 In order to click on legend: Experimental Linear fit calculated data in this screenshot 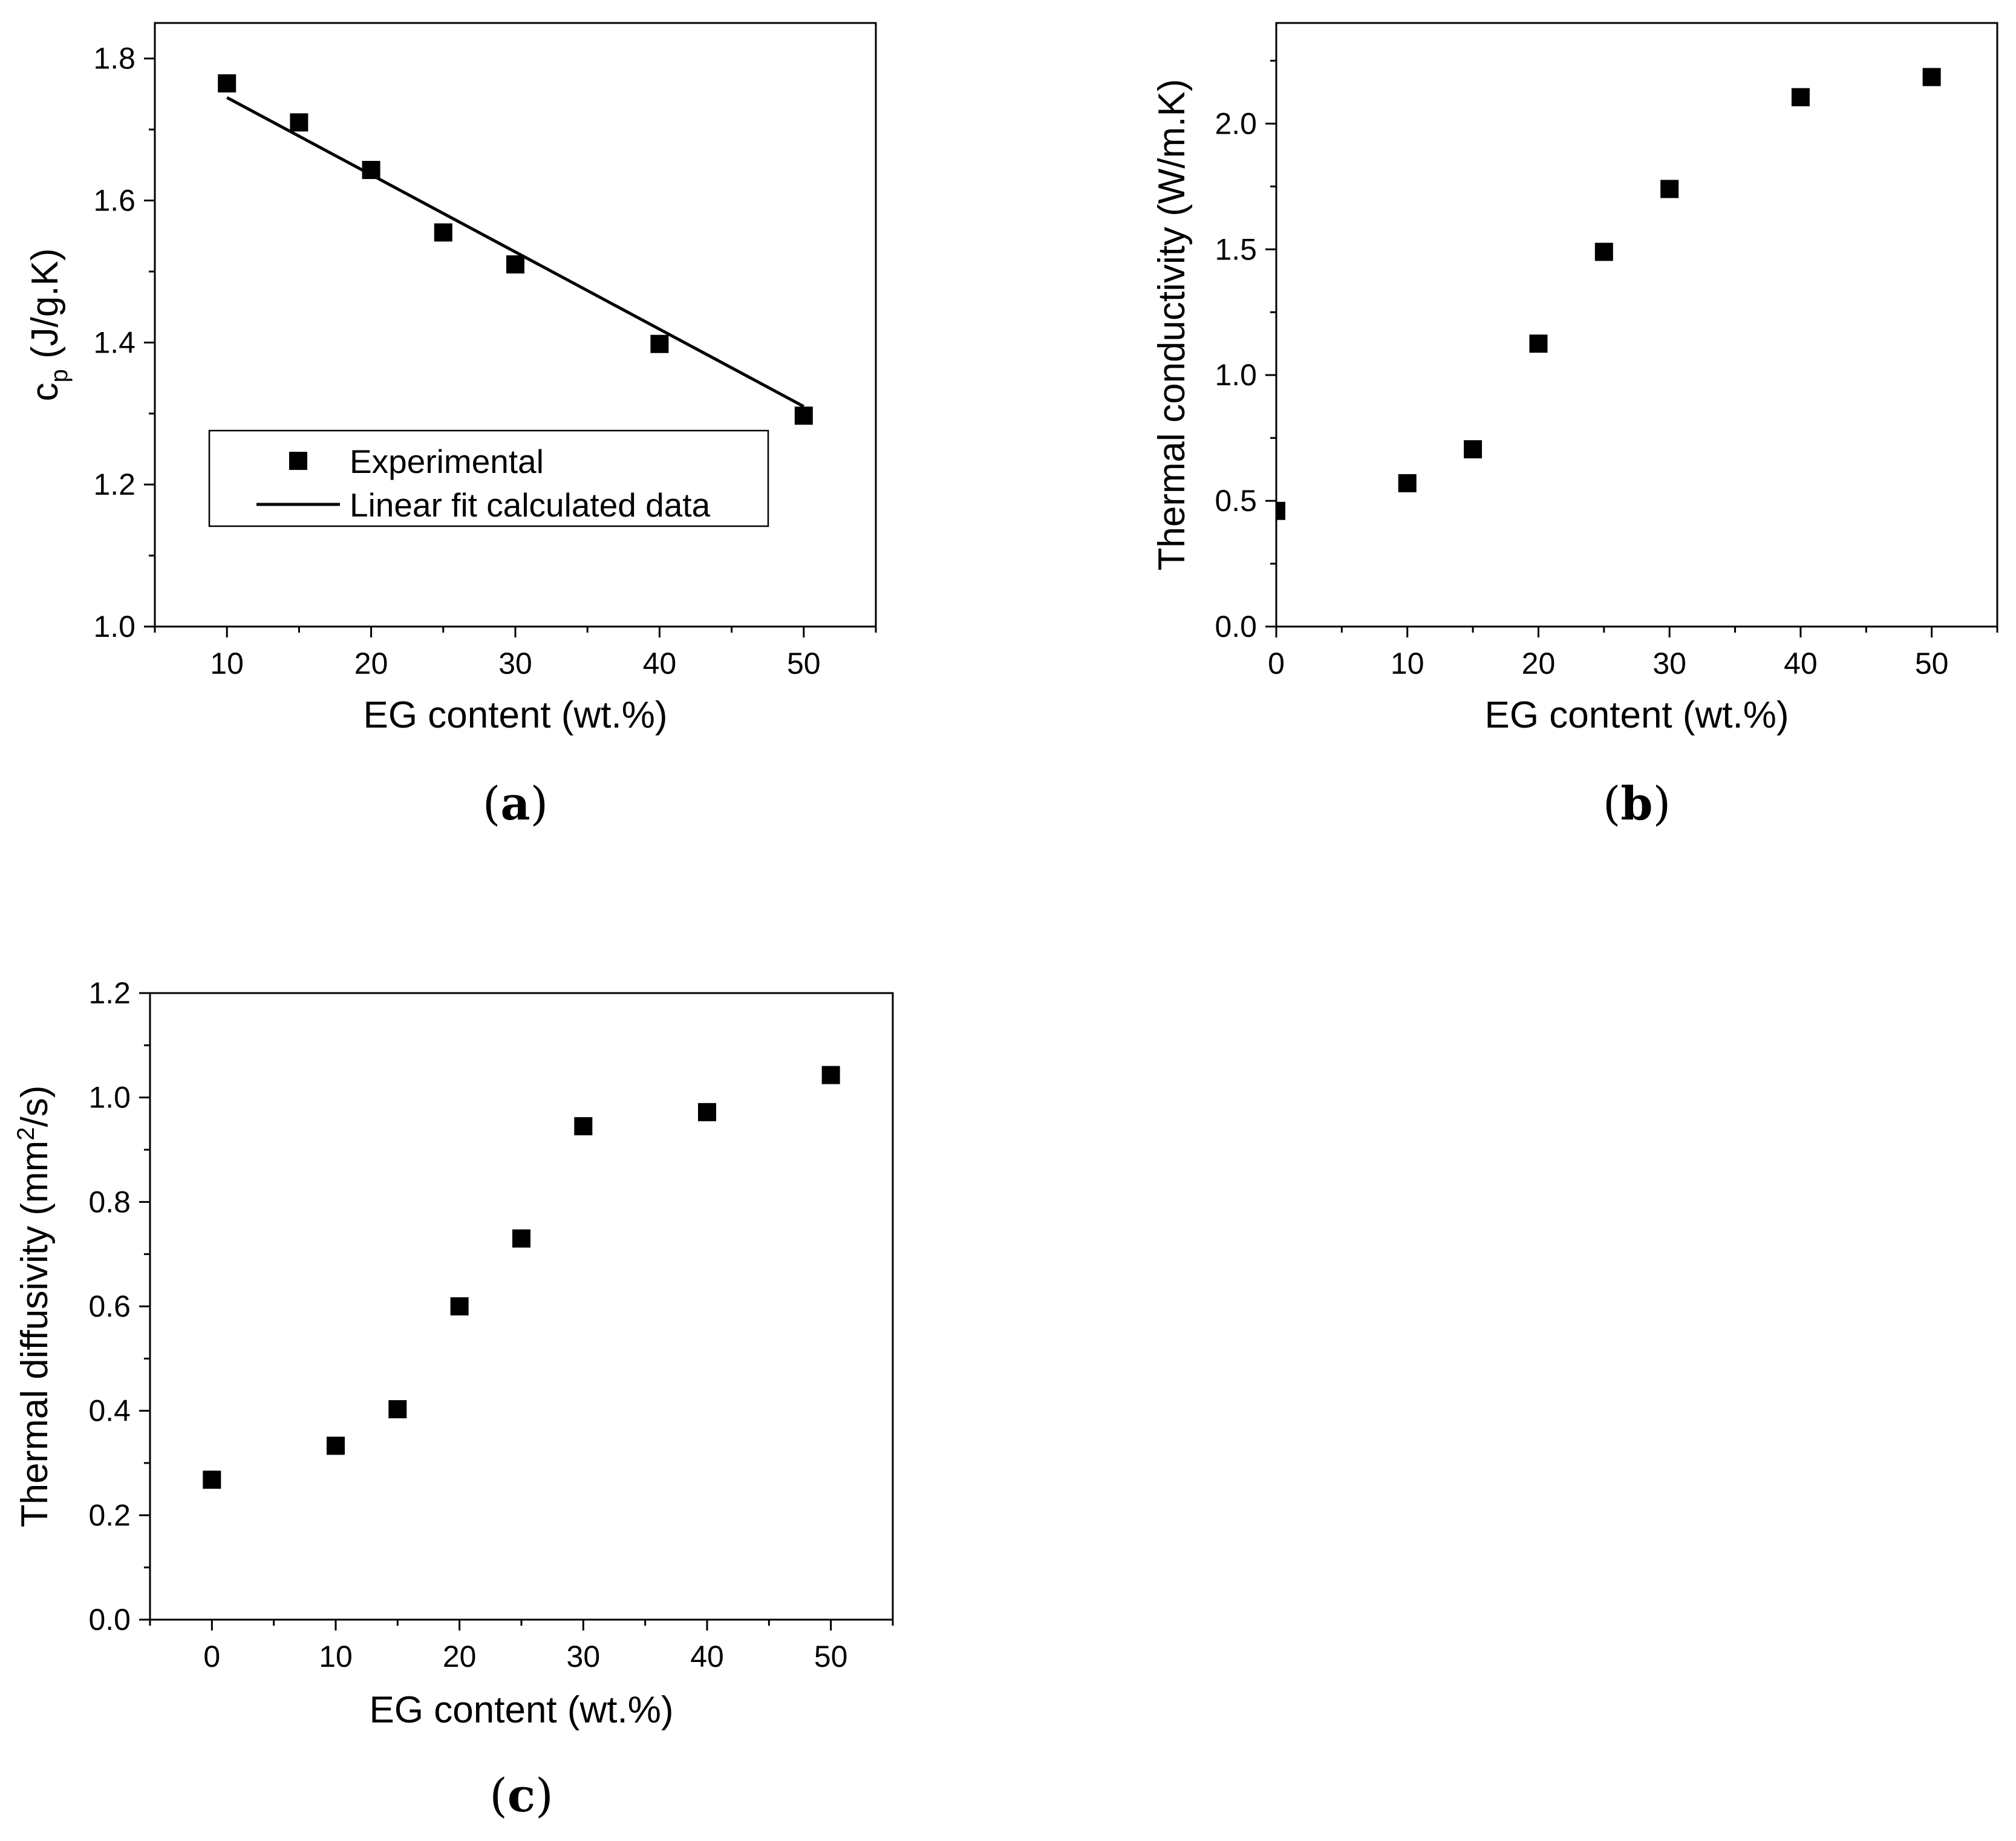, I will do `click(488, 478)`.